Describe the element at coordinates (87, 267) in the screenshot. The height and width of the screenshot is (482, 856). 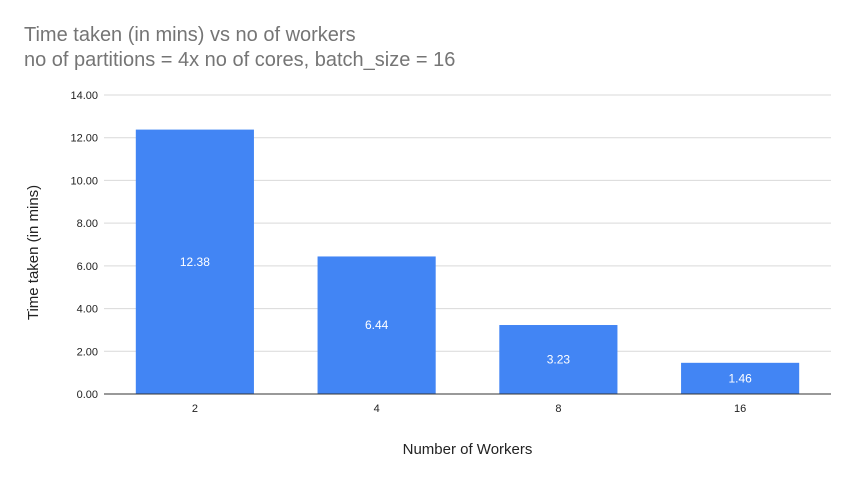
I see `y-tick-label: 6.00` at that location.